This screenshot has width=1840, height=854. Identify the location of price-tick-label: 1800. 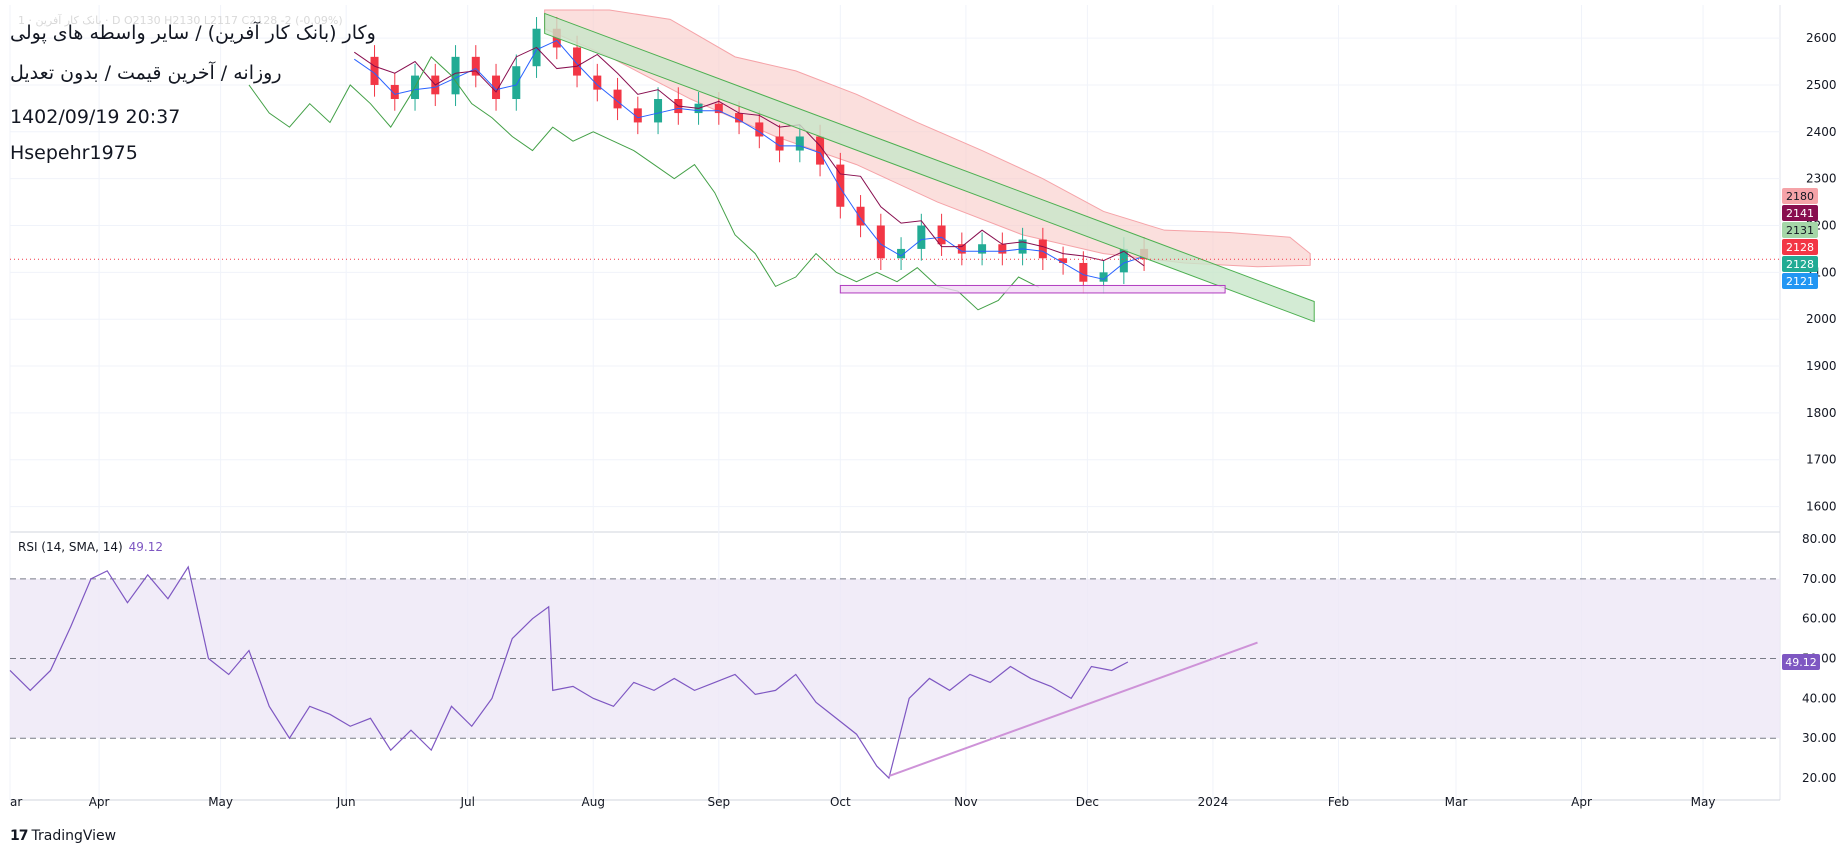
(1821, 413).